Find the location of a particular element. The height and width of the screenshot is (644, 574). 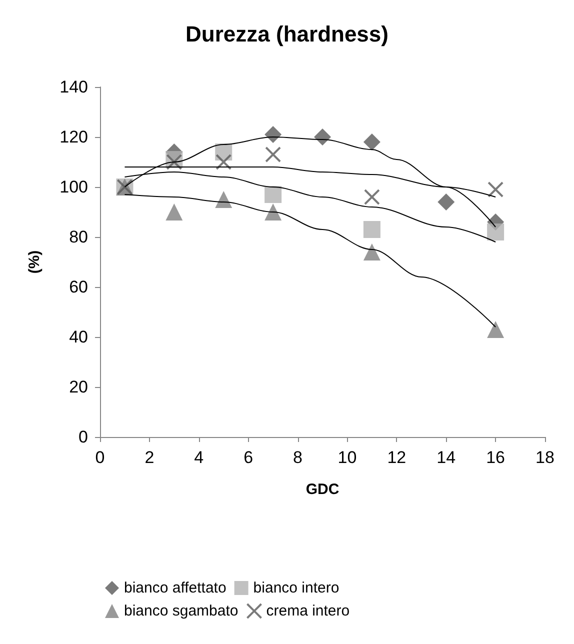

x-tick-label: 18 is located at coordinates (545, 457).